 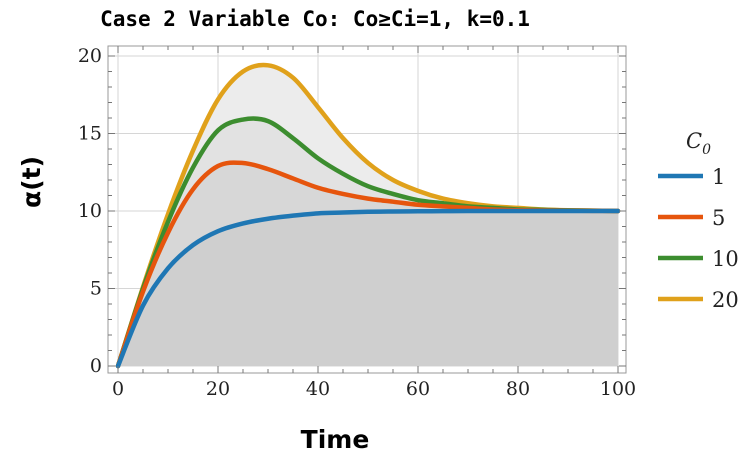 I want to click on x-tick-label: 40, so click(x=318, y=389).